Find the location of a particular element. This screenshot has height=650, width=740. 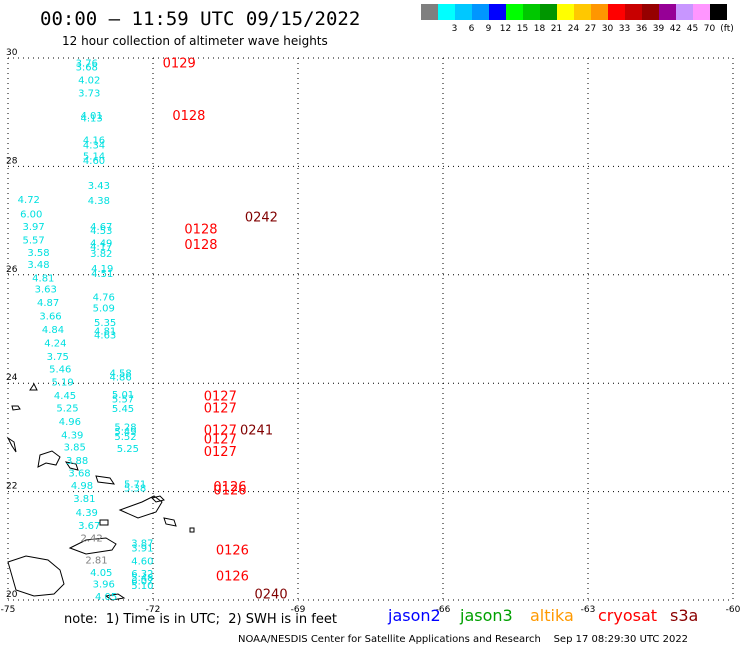

wave-height-label: 4.19 is located at coordinates (102, 269).